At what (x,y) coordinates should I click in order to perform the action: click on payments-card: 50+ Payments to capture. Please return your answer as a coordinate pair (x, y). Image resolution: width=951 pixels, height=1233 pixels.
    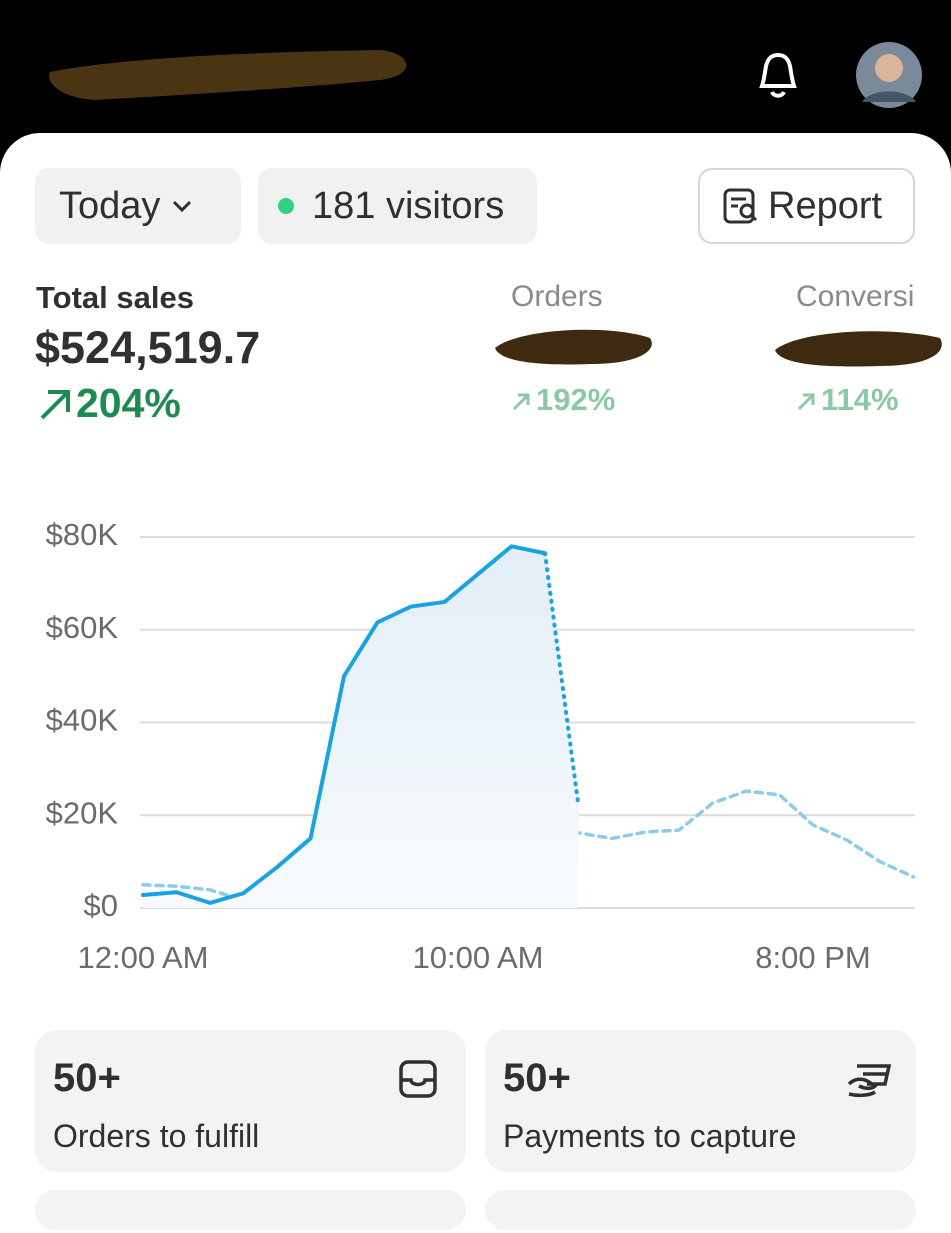
    Looking at the image, I should click on (700, 1101).